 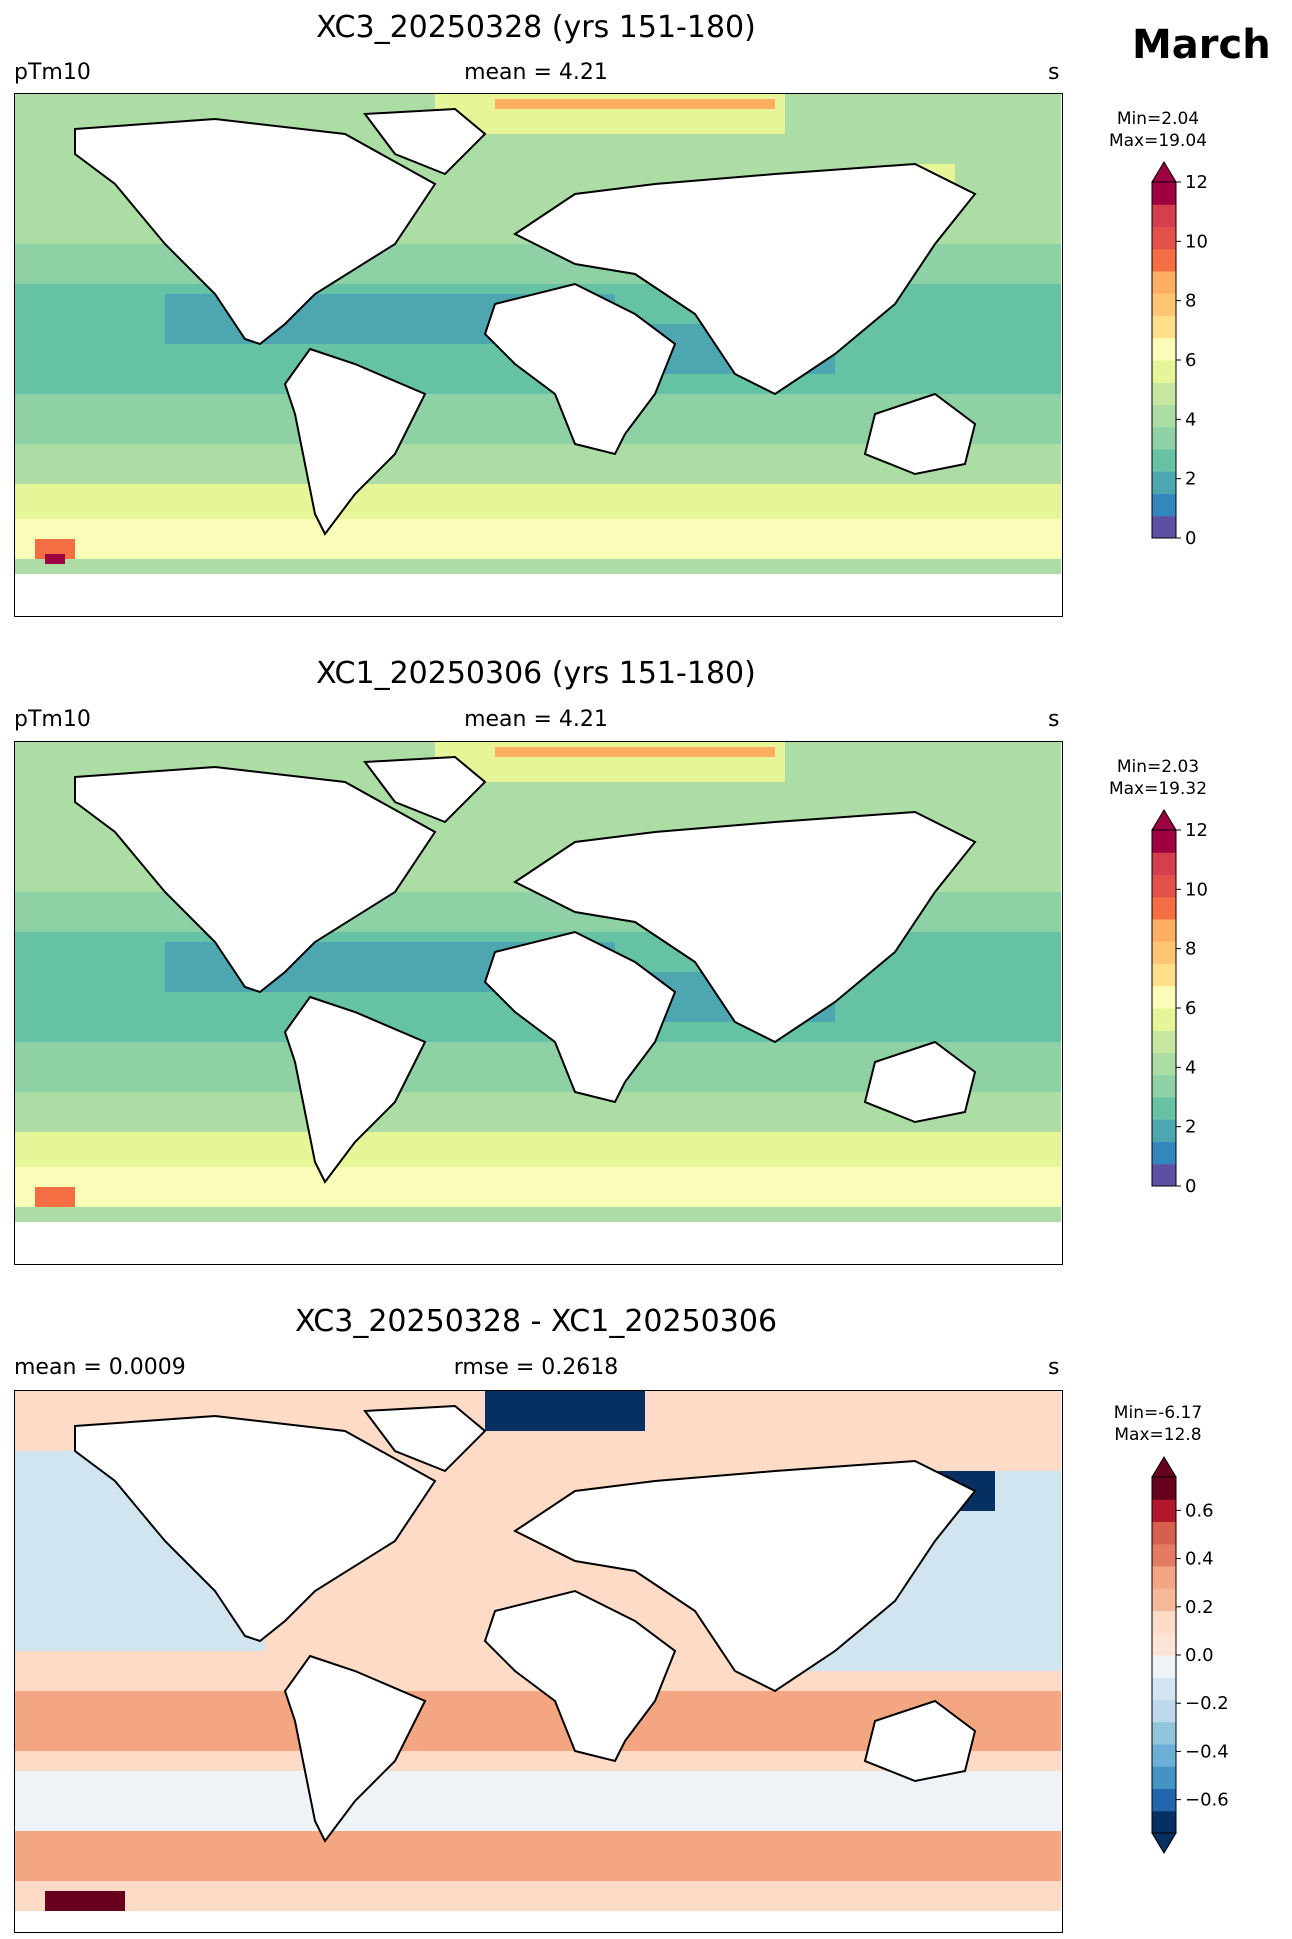 What do you see at coordinates (1207, 1800) in the screenshot?
I see `colorbar-tick-label: −0.6` at bounding box center [1207, 1800].